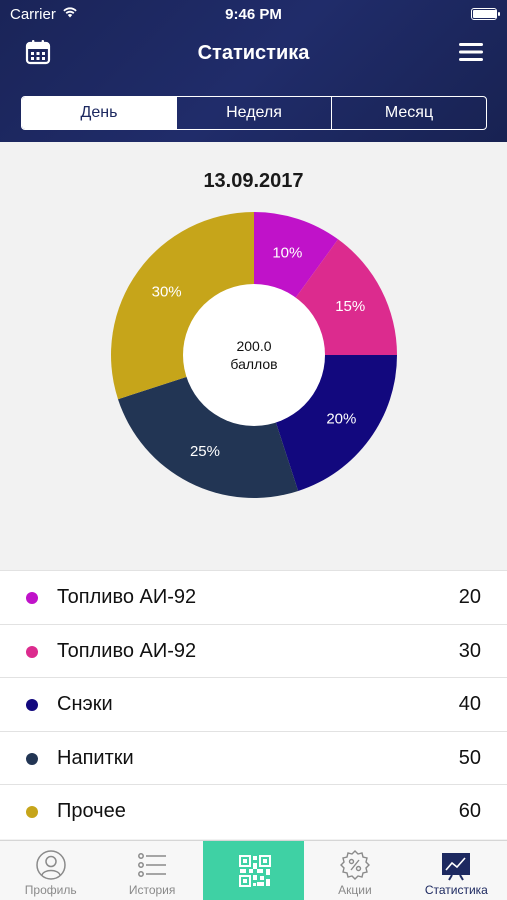 The width and height of the screenshot is (507, 900). Describe the element at coordinates (469, 811) in the screenshot. I see `item-value: 60` at that location.